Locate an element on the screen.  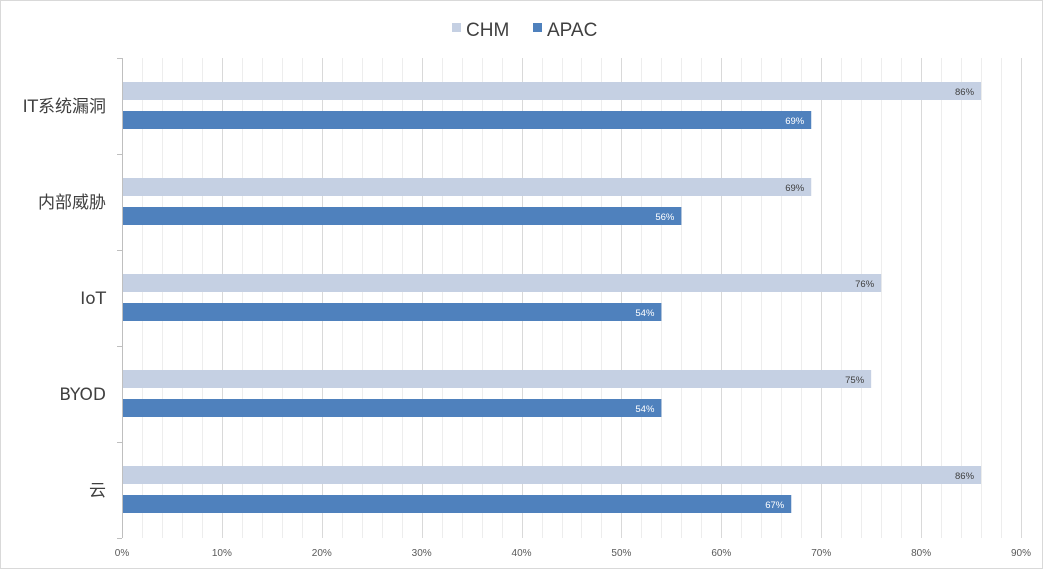
x-tick-label: 50% is located at coordinates (621, 553).